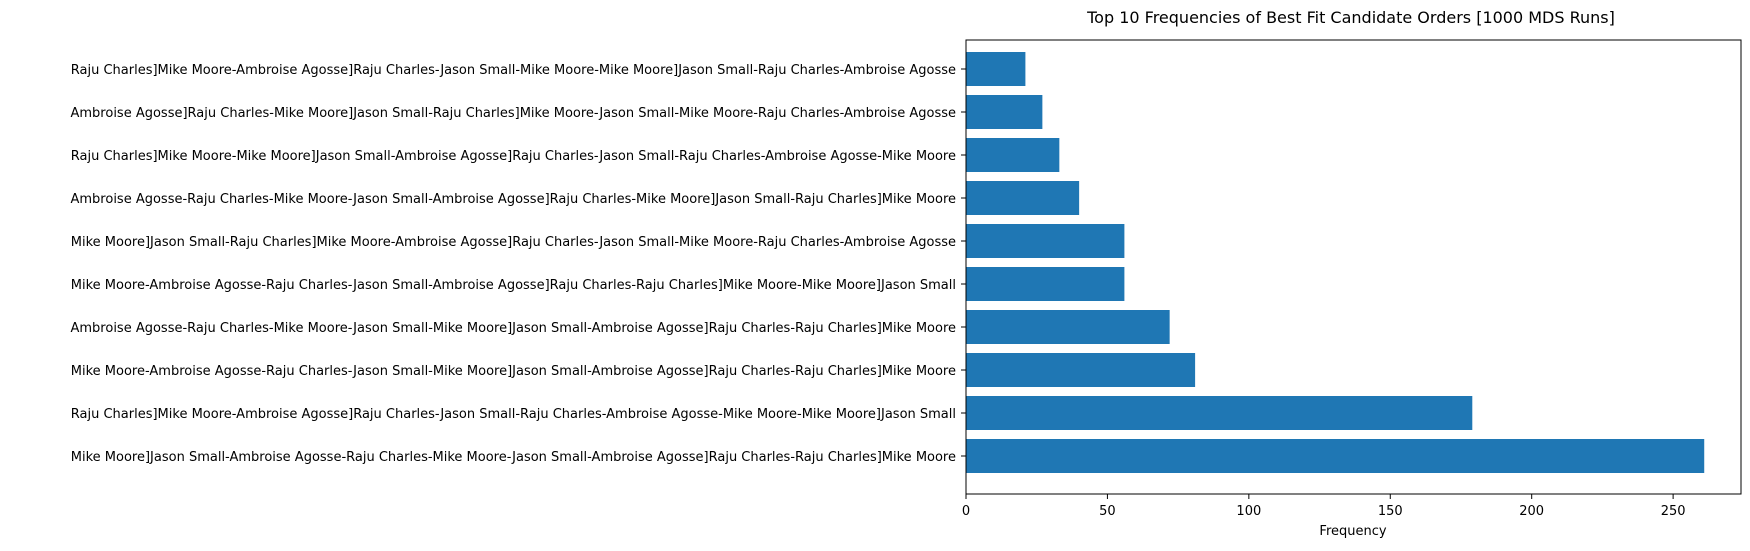  What do you see at coordinates (1390, 511) in the screenshot?
I see `x-tick-label: 150` at bounding box center [1390, 511].